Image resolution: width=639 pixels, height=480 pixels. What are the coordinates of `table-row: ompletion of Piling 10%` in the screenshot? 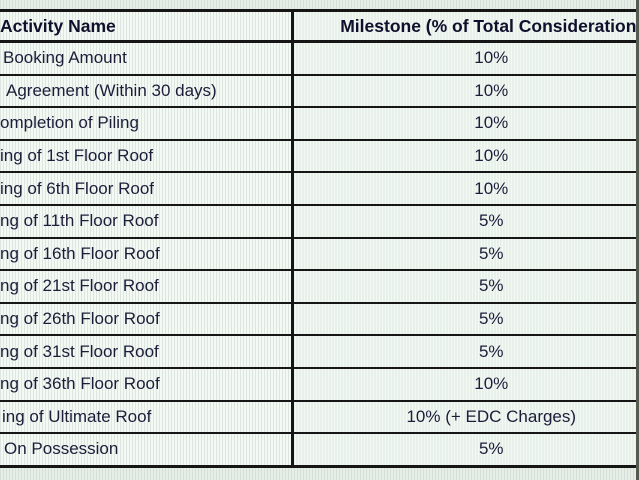 It's located at (319, 123).